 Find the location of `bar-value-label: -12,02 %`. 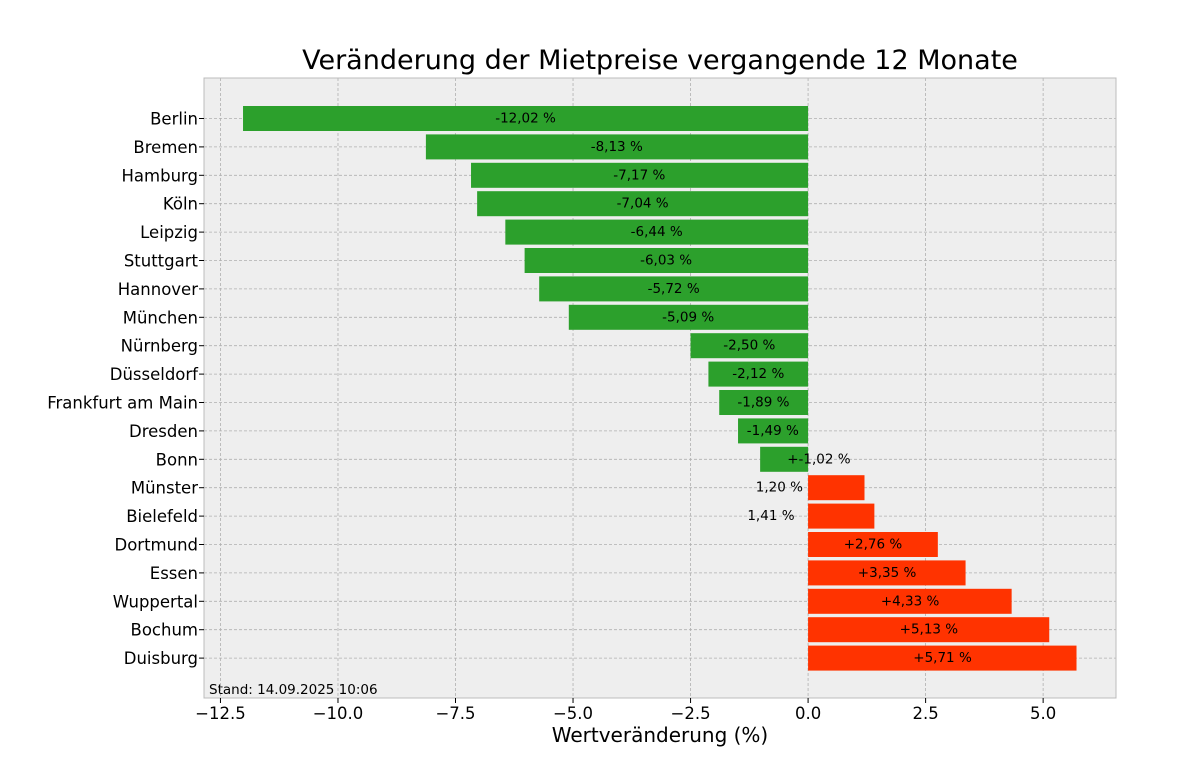

bar-value-label: -12,02 % is located at coordinates (525, 119).